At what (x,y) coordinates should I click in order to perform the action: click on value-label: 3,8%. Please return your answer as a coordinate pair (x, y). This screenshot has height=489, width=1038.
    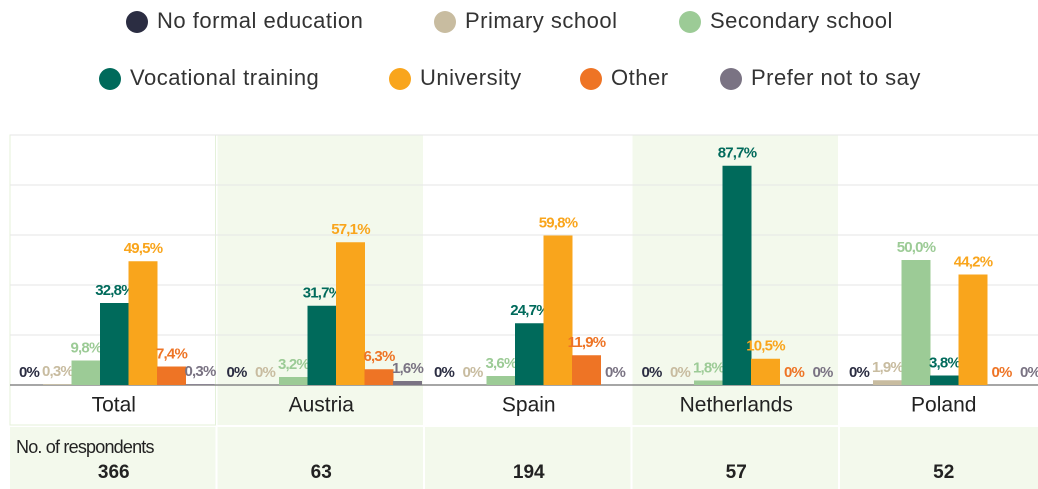
    Looking at the image, I should click on (944, 362).